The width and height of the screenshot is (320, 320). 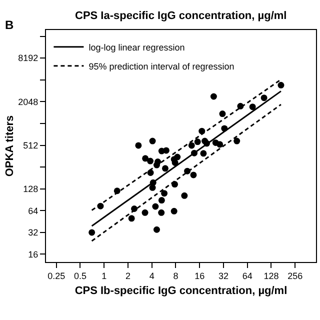 I want to click on y-tick-label: 64, so click(x=33, y=211).